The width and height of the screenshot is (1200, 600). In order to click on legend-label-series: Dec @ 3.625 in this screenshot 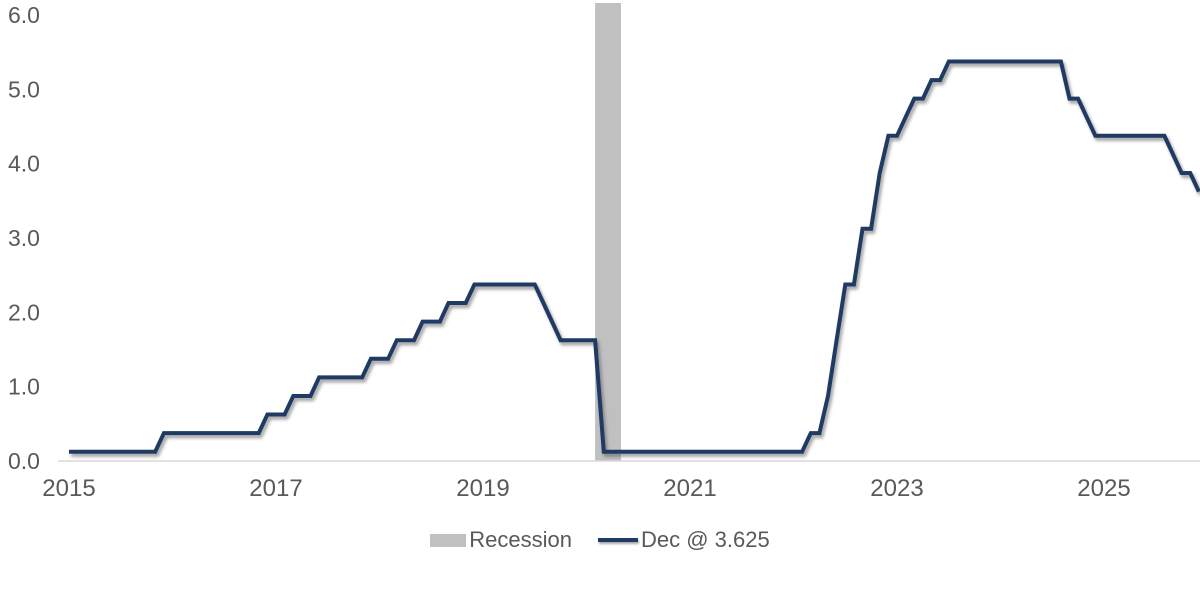, I will do `click(705, 539)`.